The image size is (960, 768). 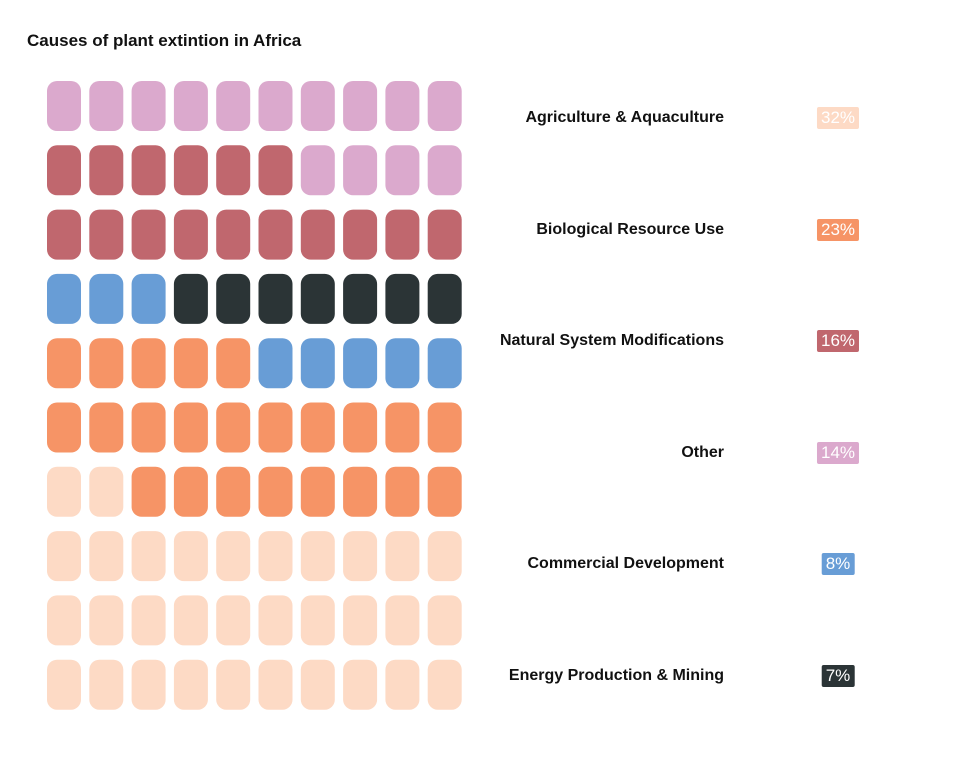 What do you see at coordinates (838, 452) in the screenshot?
I see `legend-percent-badge: 14%` at bounding box center [838, 452].